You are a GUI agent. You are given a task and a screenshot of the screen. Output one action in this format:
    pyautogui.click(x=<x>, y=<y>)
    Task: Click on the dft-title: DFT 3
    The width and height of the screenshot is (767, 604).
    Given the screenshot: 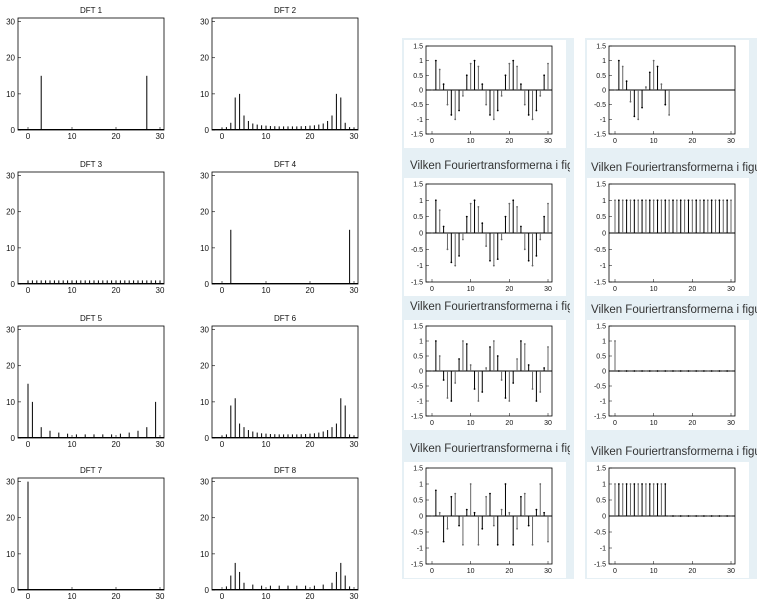 What is the action you would take?
    pyautogui.click(x=91, y=164)
    